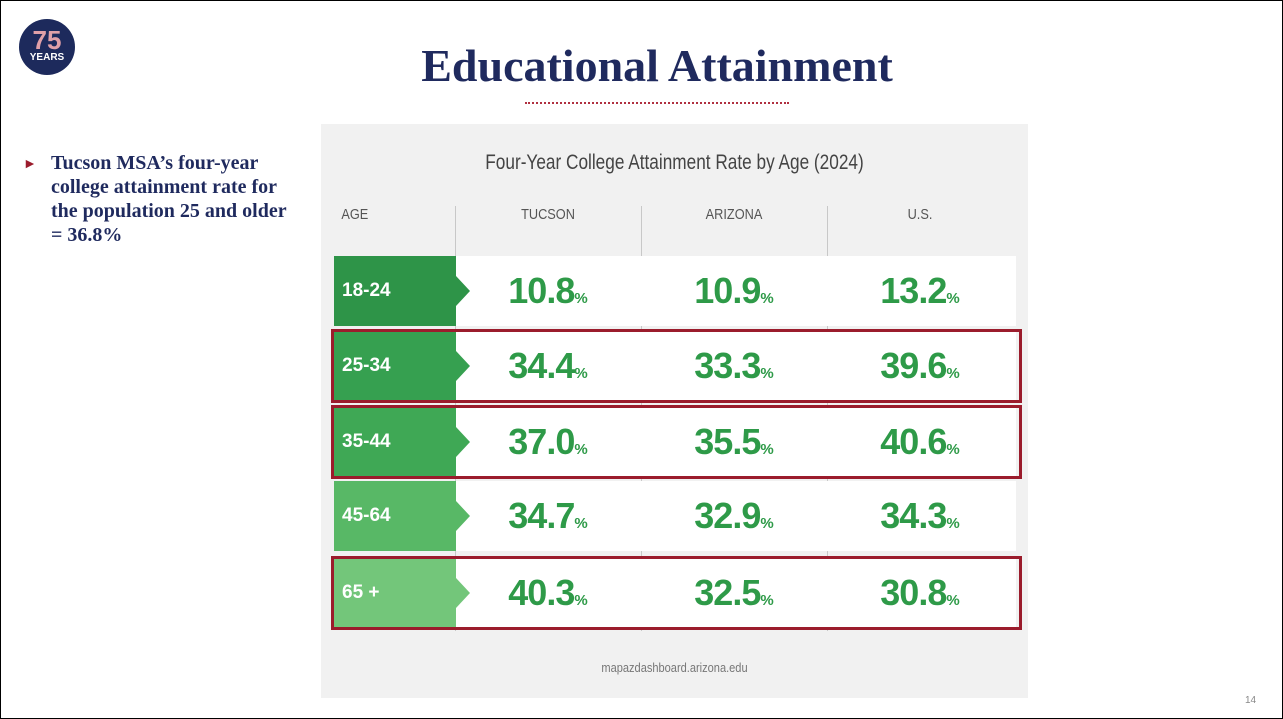  What do you see at coordinates (920, 441) in the screenshot?
I see `value-cell: 40.6%` at bounding box center [920, 441].